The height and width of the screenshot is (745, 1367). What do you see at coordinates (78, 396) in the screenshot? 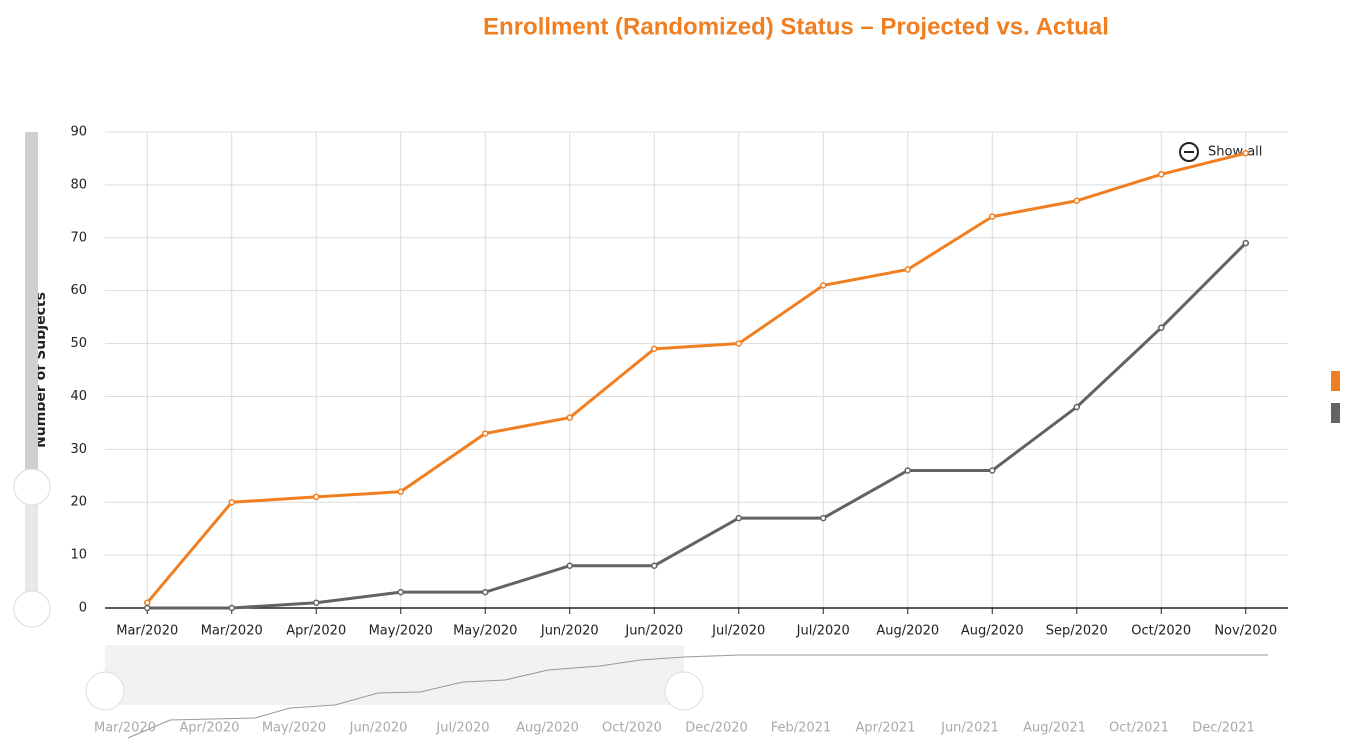
I see `y-tick-label: 40` at bounding box center [78, 396].